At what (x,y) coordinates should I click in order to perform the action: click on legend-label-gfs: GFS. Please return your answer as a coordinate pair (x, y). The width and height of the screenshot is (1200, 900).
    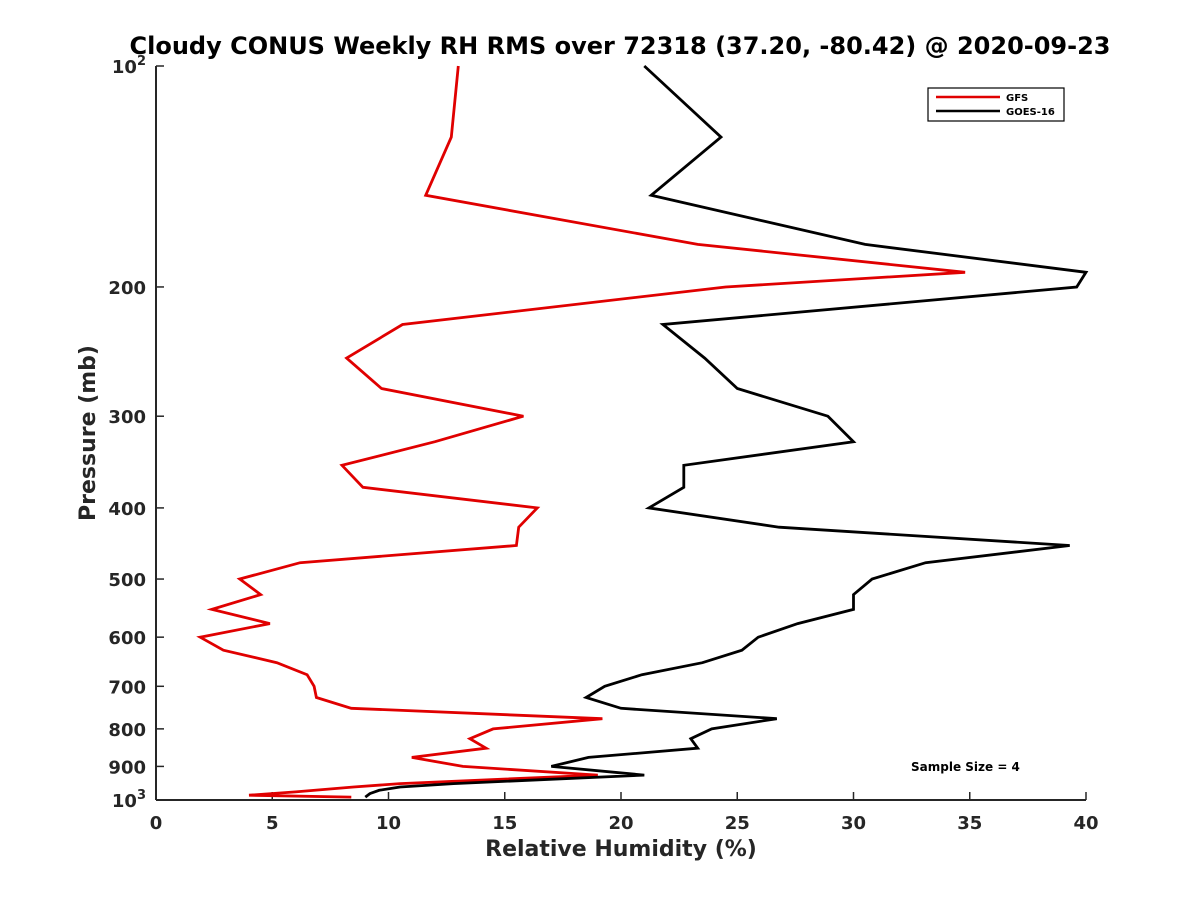
    Looking at the image, I should click on (1017, 98).